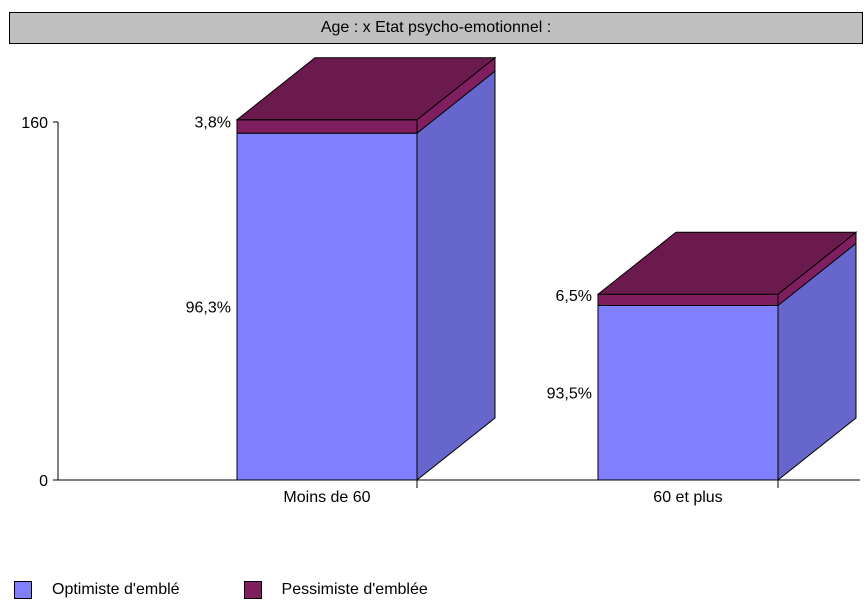 Image resolution: width=864 pixels, height=606 pixels. What do you see at coordinates (687, 497) in the screenshot?
I see `x-category-label: 60 et plus` at bounding box center [687, 497].